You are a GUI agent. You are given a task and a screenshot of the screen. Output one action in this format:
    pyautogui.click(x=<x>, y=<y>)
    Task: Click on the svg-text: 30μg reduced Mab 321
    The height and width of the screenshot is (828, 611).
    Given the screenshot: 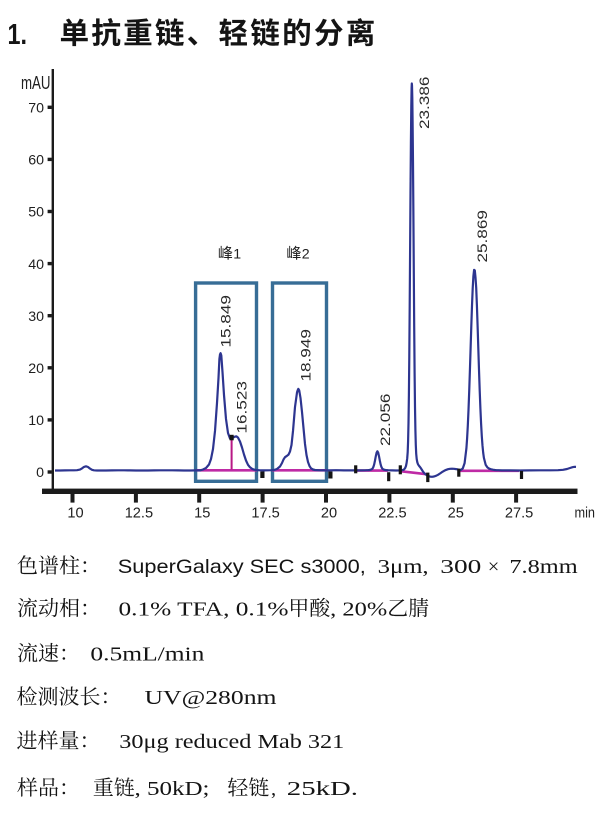 What is the action you would take?
    pyautogui.click(x=231, y=742)
    